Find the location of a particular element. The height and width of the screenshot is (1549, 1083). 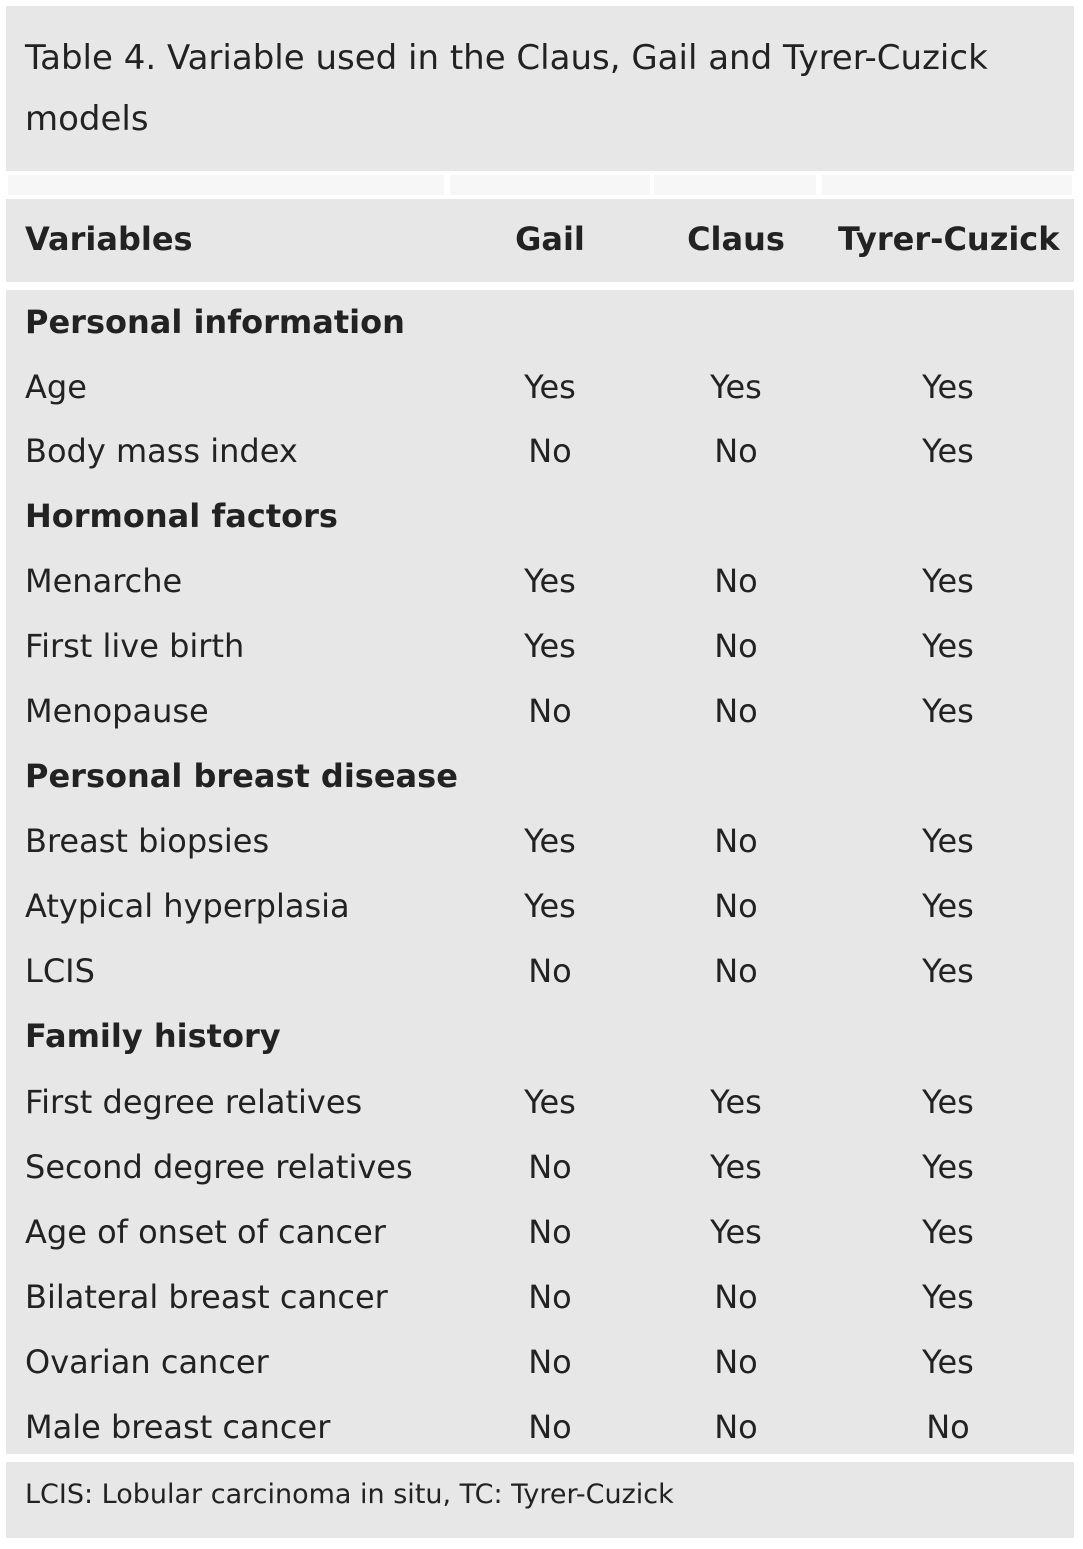

variable-cell: Ovarian cancer is located at coordinates (147, 1362).